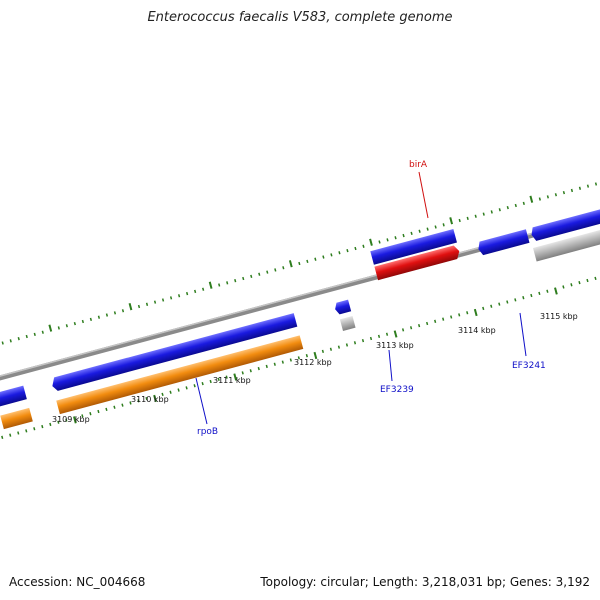  What do you see at coordinates (477, 330) in the screenshot?
I see `kbp-label-3114: 3114 kbp` at bounding box center [477, 330].